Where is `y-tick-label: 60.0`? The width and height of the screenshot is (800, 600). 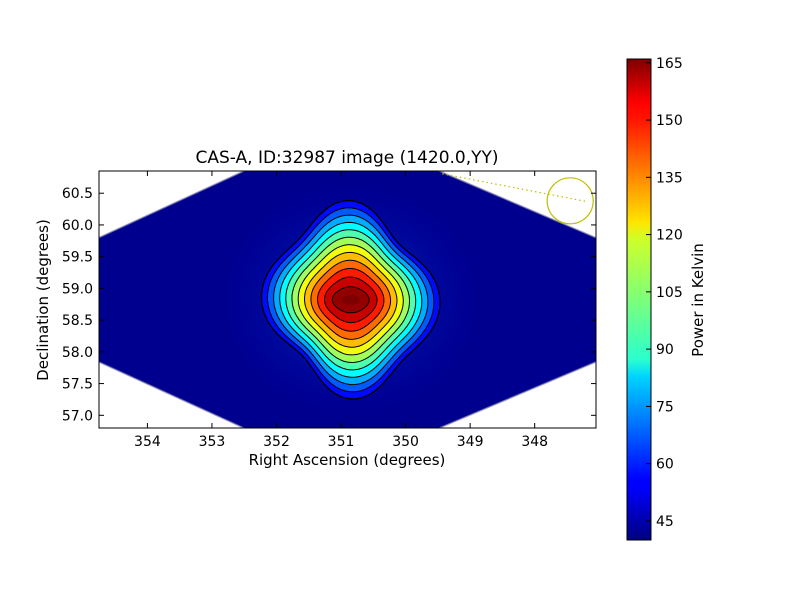 y-tick-label: 60.0 is located at coordinates (77, 226).